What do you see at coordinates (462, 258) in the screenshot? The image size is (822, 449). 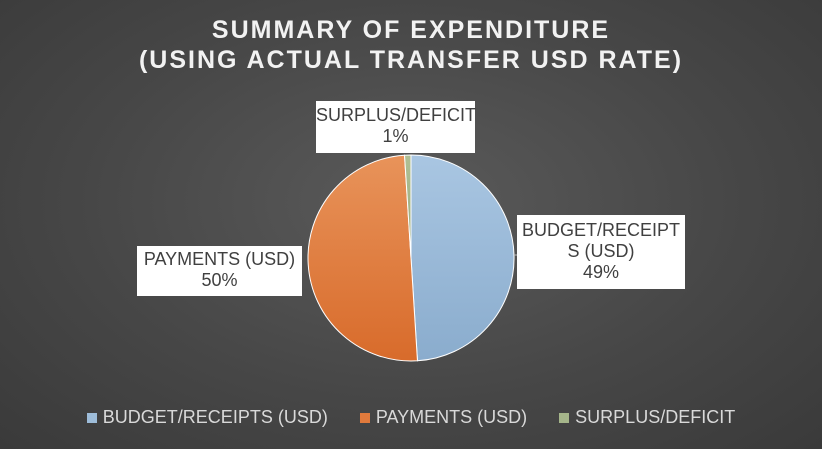 I see `pie-slice-budget-receipts` at bounding box center [462, 258].